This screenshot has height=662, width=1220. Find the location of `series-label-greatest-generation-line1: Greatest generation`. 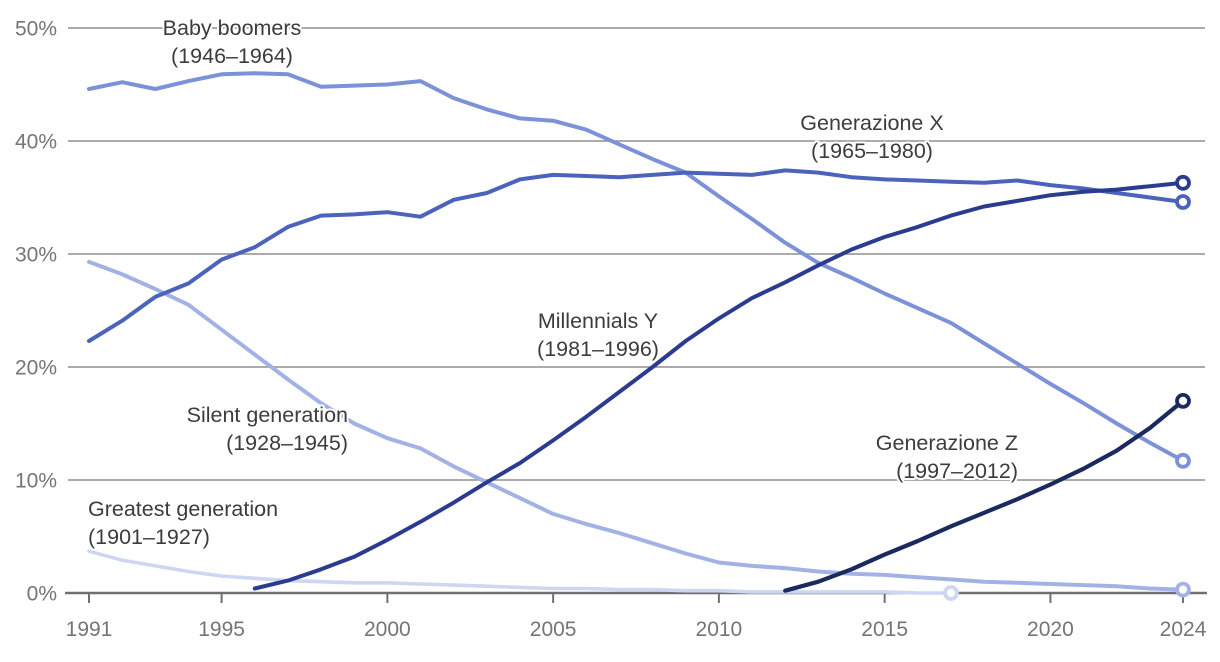

series-label-greatest-generation-line1: Greatest generation is located at coordinates (183, 509).